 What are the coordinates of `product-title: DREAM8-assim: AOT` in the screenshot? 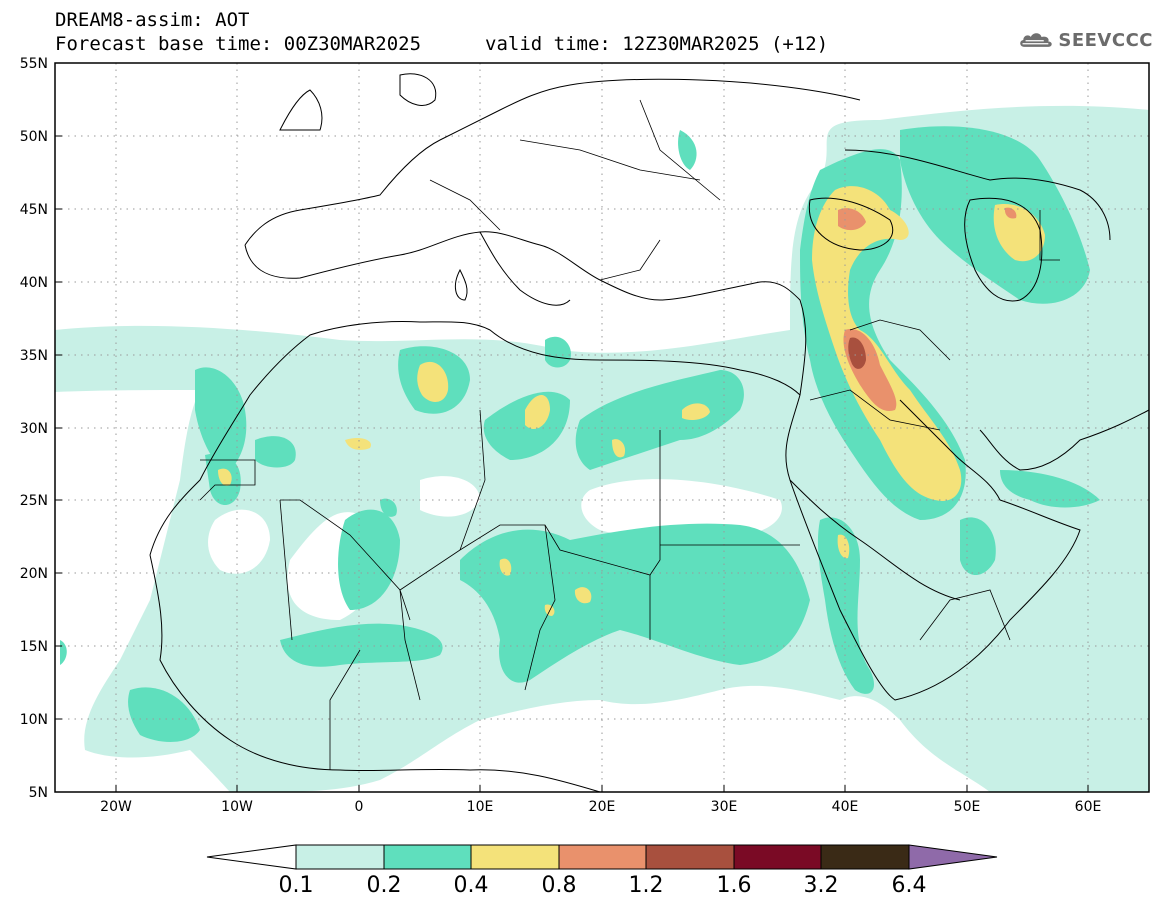 It's located at (152, 20).